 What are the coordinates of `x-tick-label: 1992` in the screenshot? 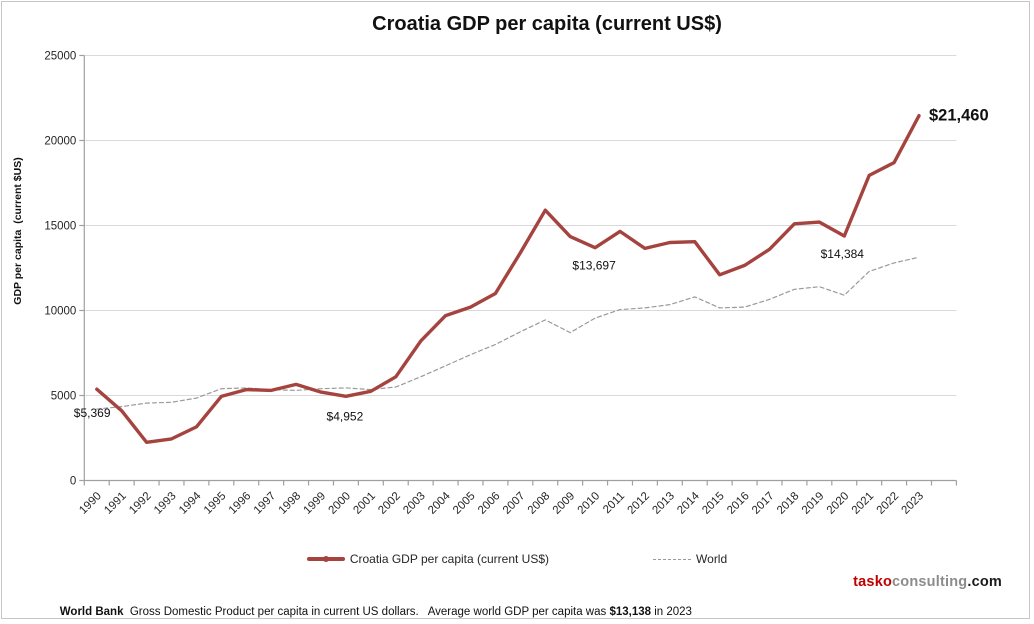 It's located at (140, 503).